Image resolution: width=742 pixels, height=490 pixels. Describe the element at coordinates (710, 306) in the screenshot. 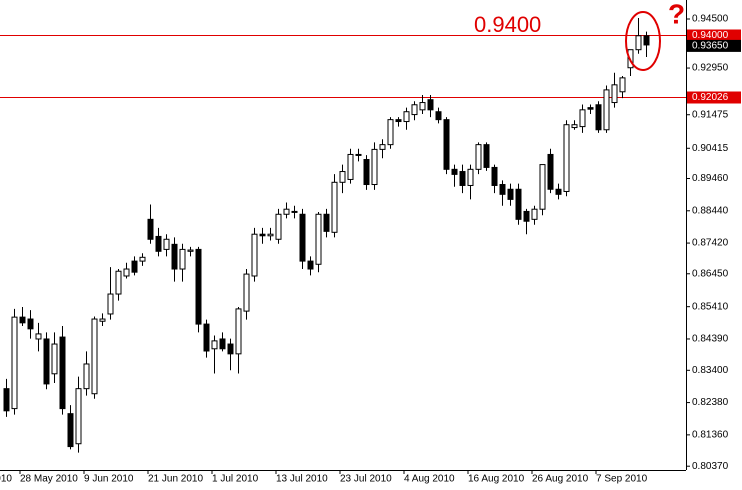

I see `y-tick-label: 0.85410` at that location.